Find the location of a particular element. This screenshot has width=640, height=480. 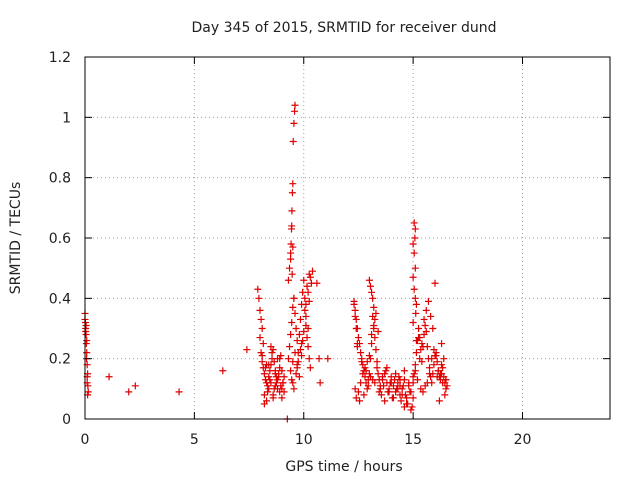

x-tick-label: 5 is located at coordinates (194, 440).